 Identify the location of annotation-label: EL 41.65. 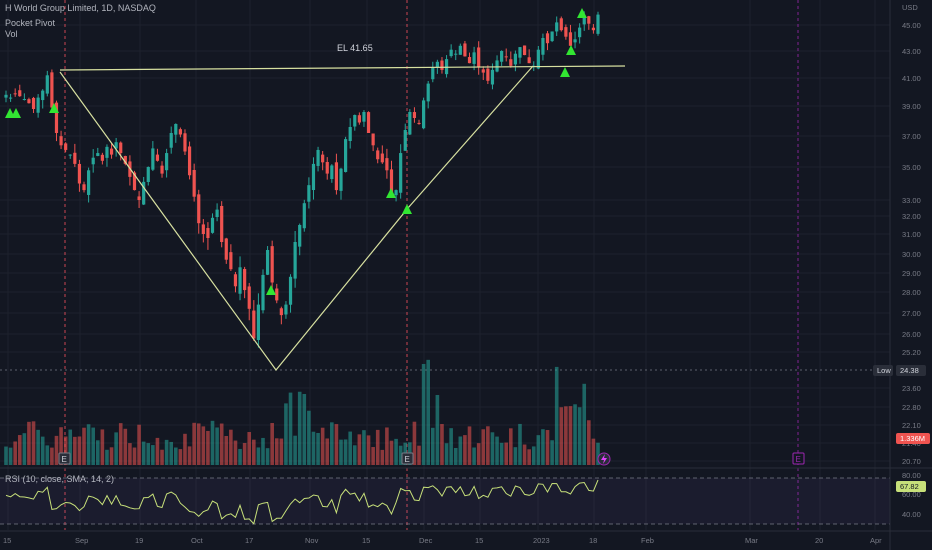
(355, 48).